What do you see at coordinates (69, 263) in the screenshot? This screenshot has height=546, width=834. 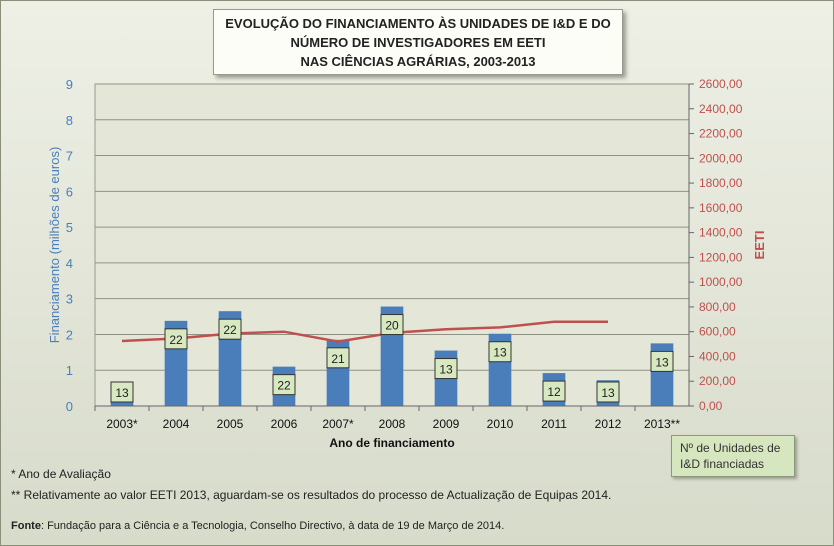 I see `y-tick-left: 4` at bounding box center [69, 263].